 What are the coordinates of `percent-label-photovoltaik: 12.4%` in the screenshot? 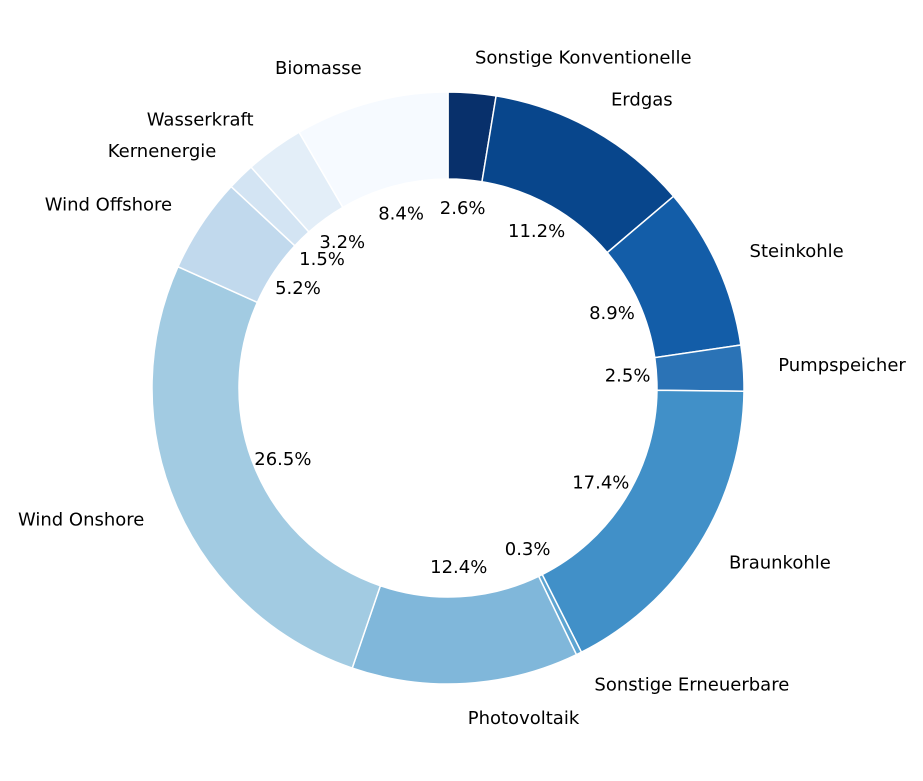 It's located at (458, 567).